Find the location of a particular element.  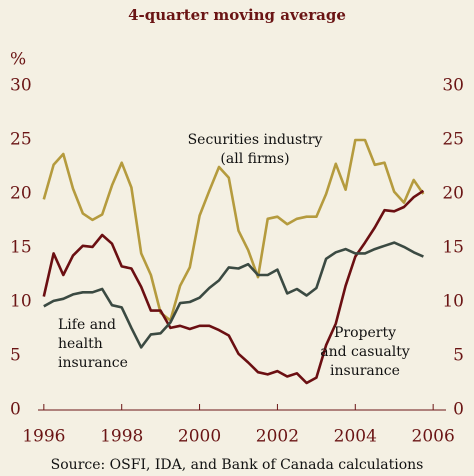

y2-tick-label: 30 is located at coordinates (453, 86).